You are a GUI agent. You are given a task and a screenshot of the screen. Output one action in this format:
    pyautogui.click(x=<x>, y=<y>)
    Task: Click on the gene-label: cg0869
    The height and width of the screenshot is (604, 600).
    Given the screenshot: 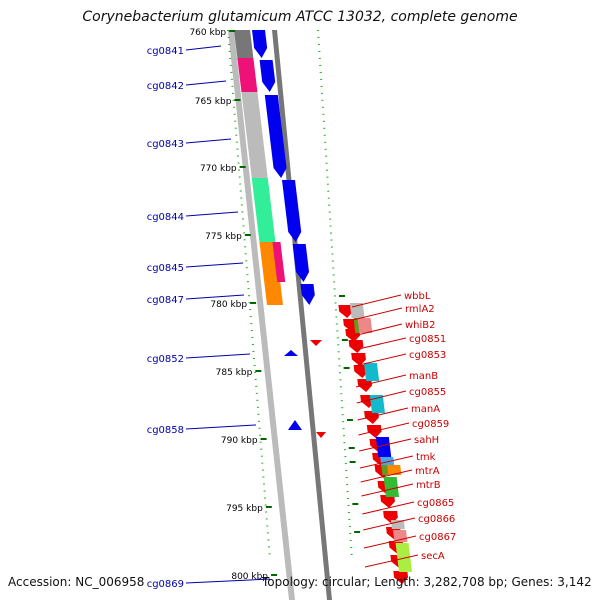 What is the action you would take?
    pyautogui.click(x=165, y=584)
    